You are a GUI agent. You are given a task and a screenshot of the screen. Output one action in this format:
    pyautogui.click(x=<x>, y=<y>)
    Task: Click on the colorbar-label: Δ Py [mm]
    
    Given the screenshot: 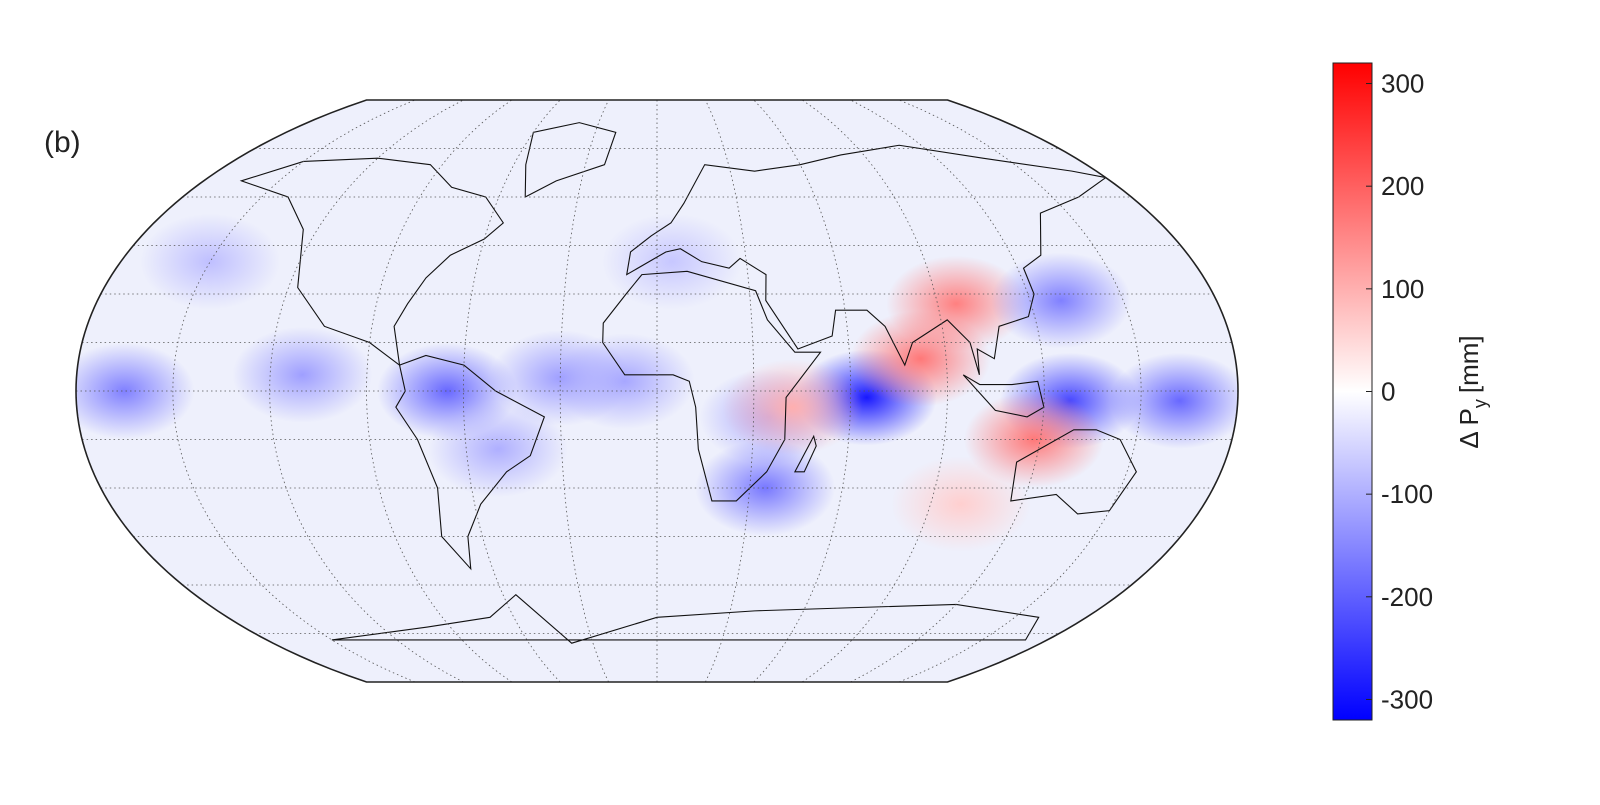 What is the action you would take?
    pyautogui.click(x=1472, y=391)
    